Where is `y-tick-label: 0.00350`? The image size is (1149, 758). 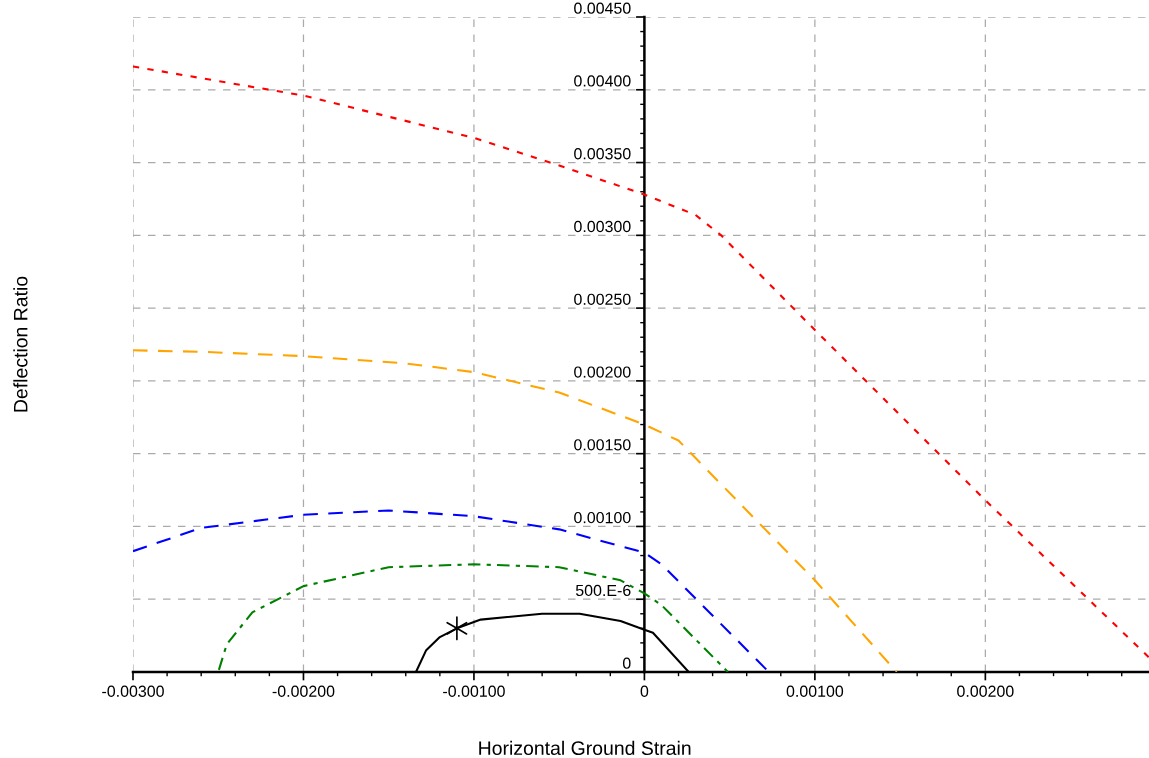 y-tick-label: 0.00350 is located at coordinates (602, 154).